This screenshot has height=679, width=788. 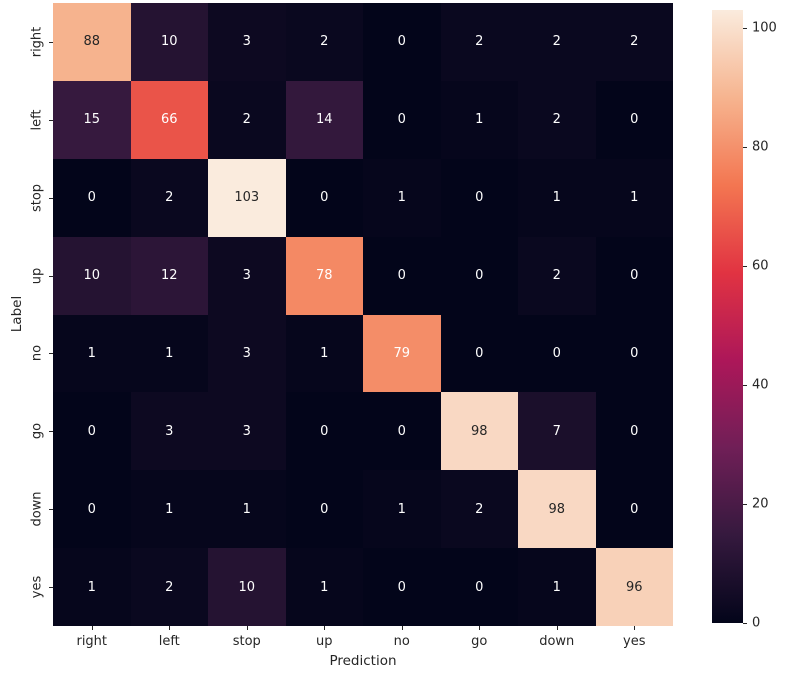 What do you see at coordinates (92, 641) in the screenshot?
I see `x-tick-label-right: right` at bounding box center [92, 641].